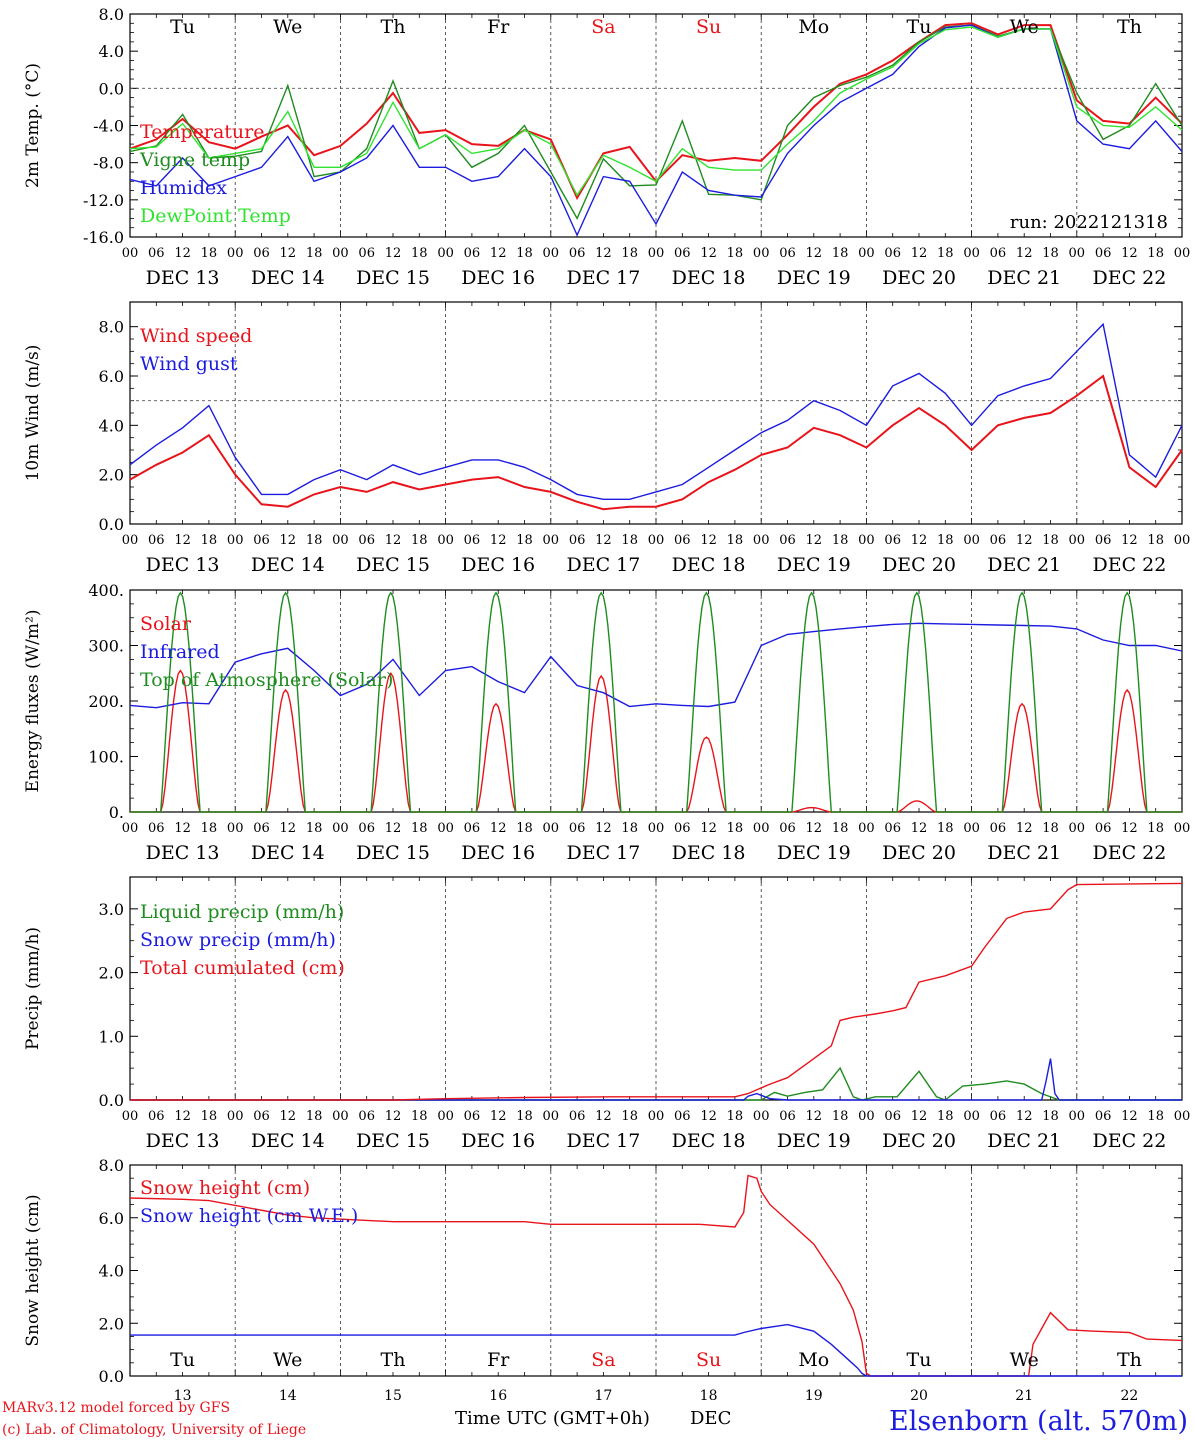 This screenshot has width=1194, height=1440. Describe the element at coordinates (106, 757) in the screenshot. I see `y-tick-label: 100.` at that location.